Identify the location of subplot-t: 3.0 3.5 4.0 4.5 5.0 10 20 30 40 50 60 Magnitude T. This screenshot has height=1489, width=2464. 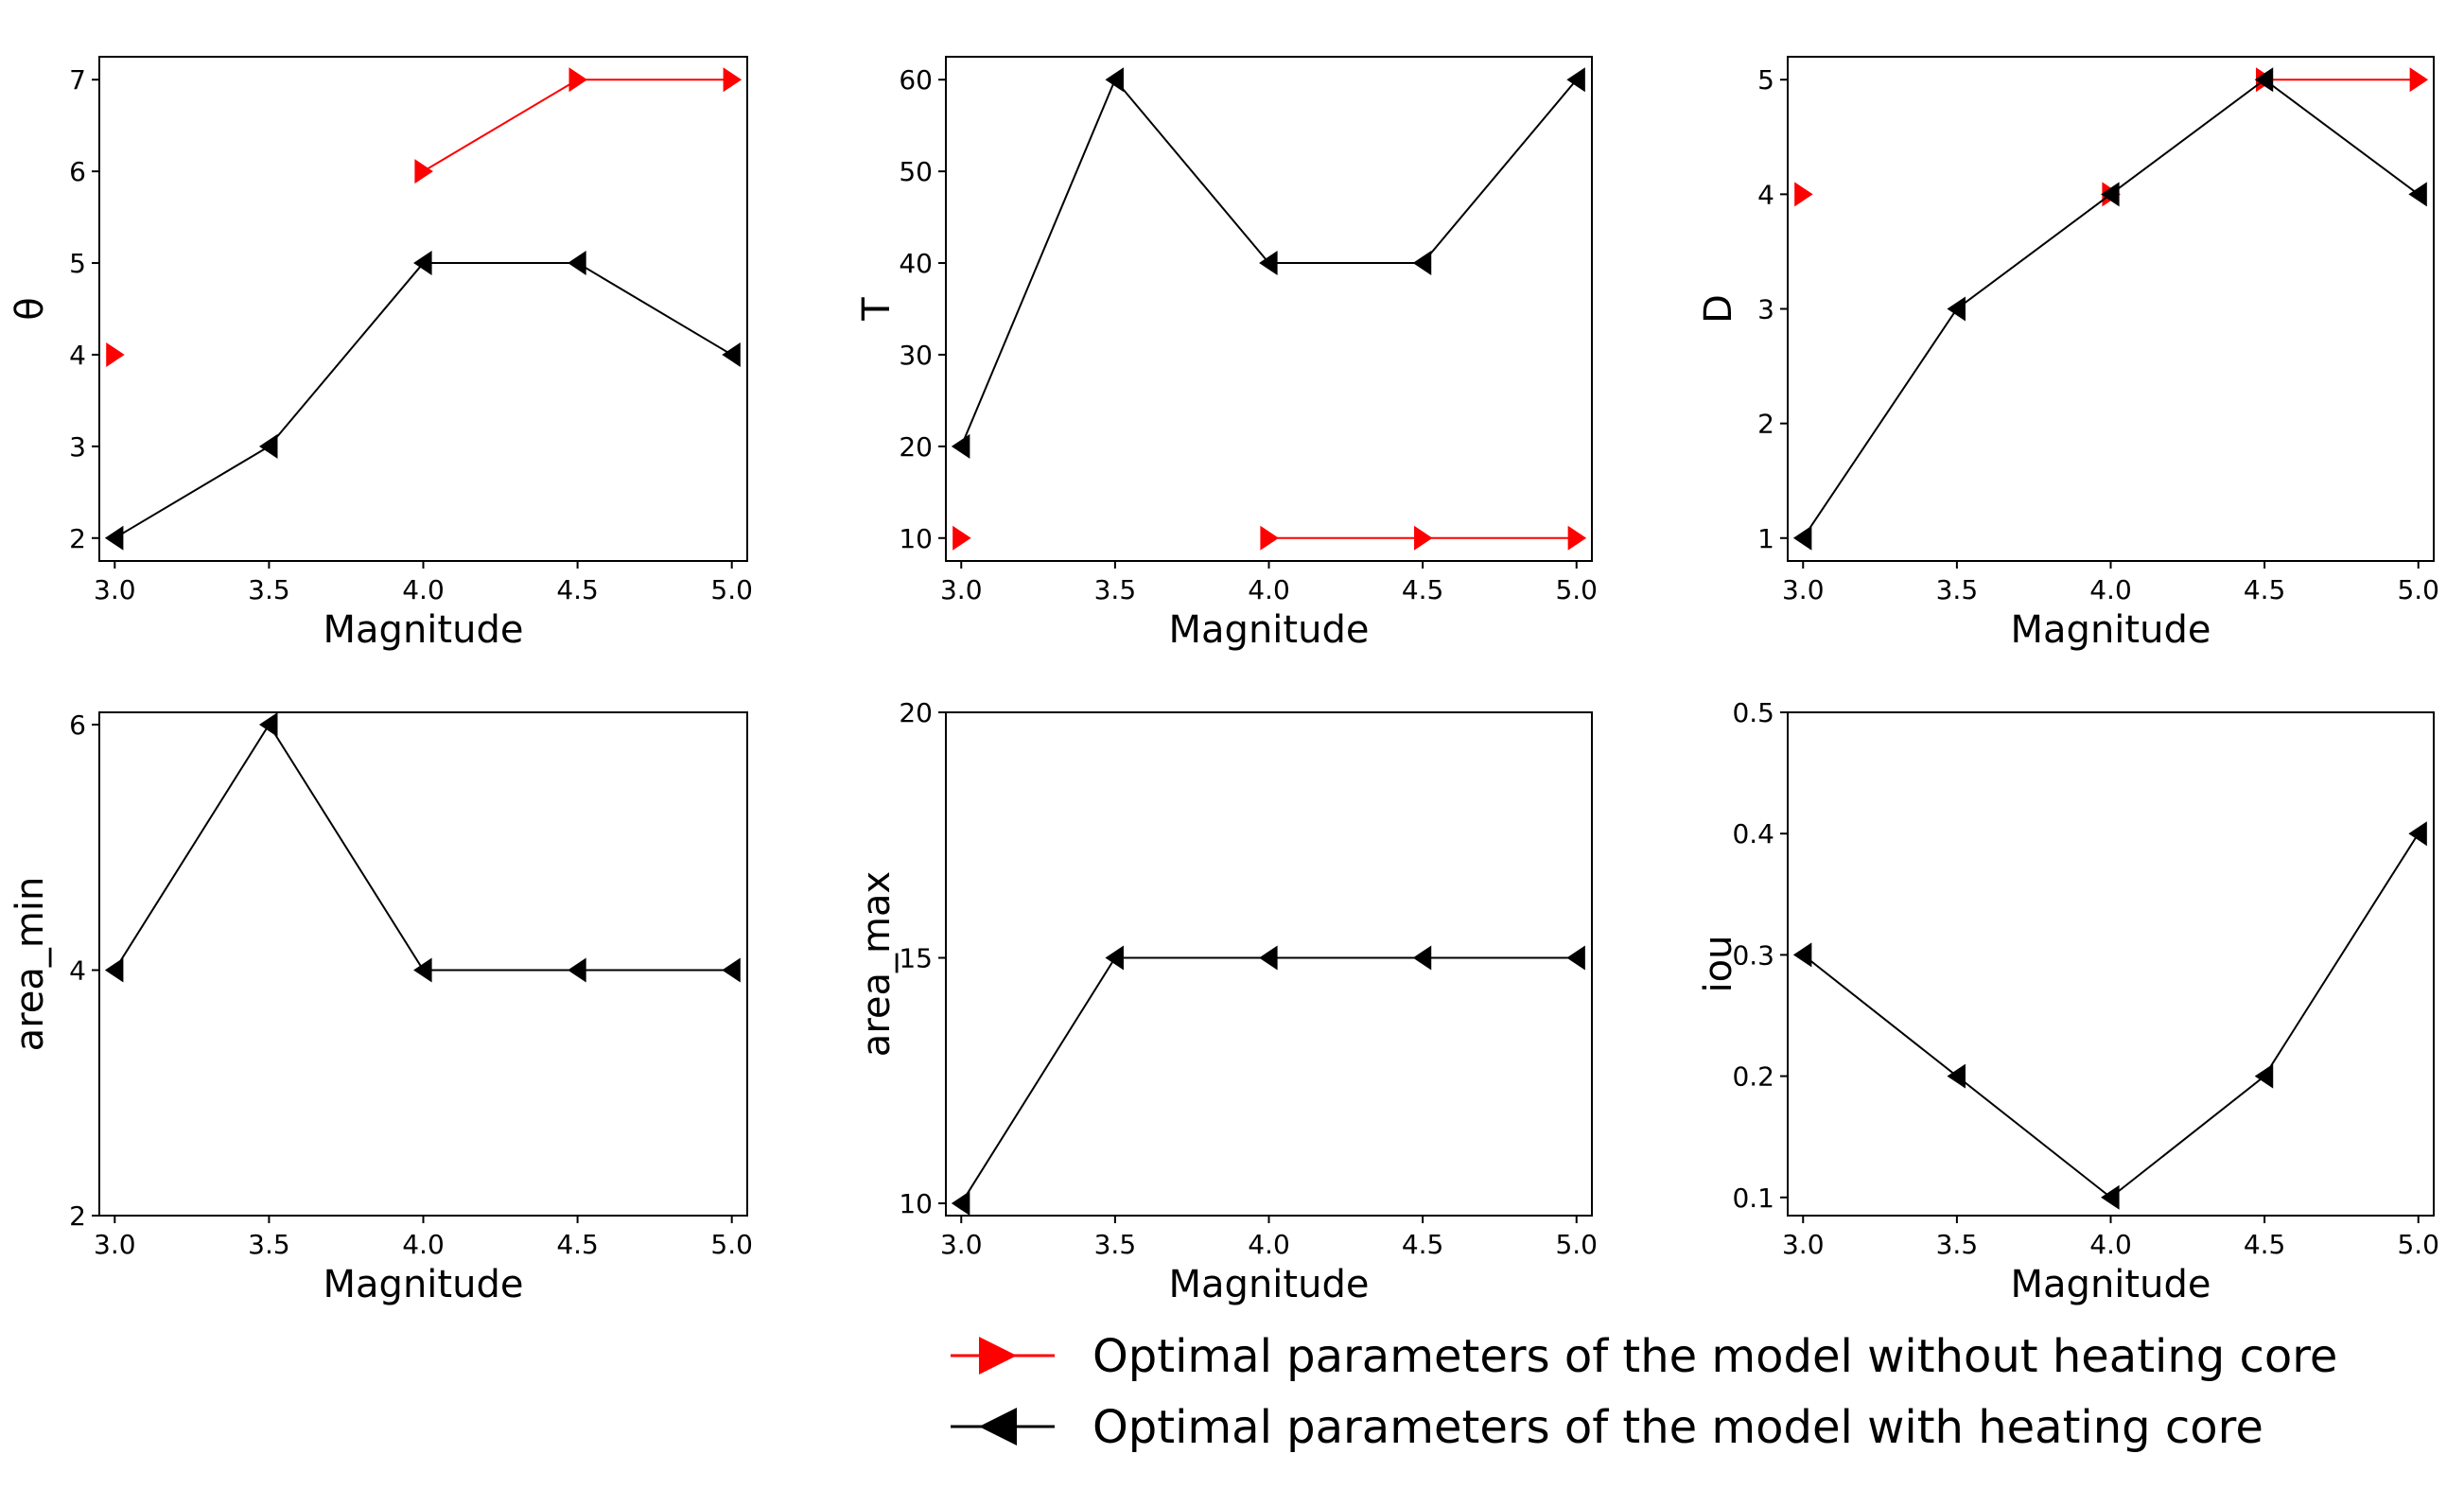
(1226, 354).